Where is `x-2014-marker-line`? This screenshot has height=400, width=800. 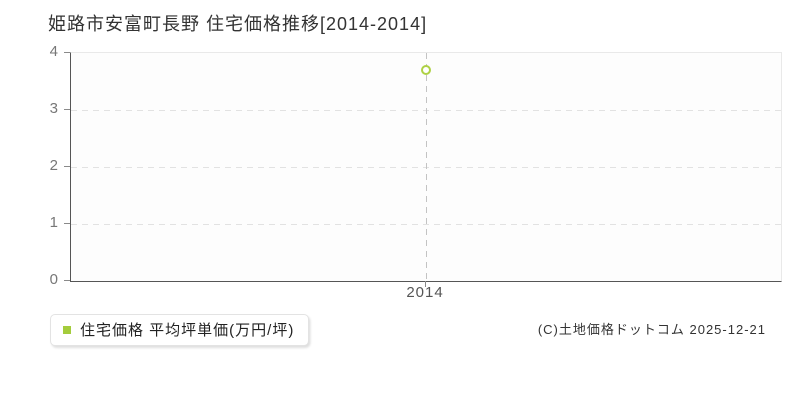
x-2014-marker-line is located at coordinates (426, 167).